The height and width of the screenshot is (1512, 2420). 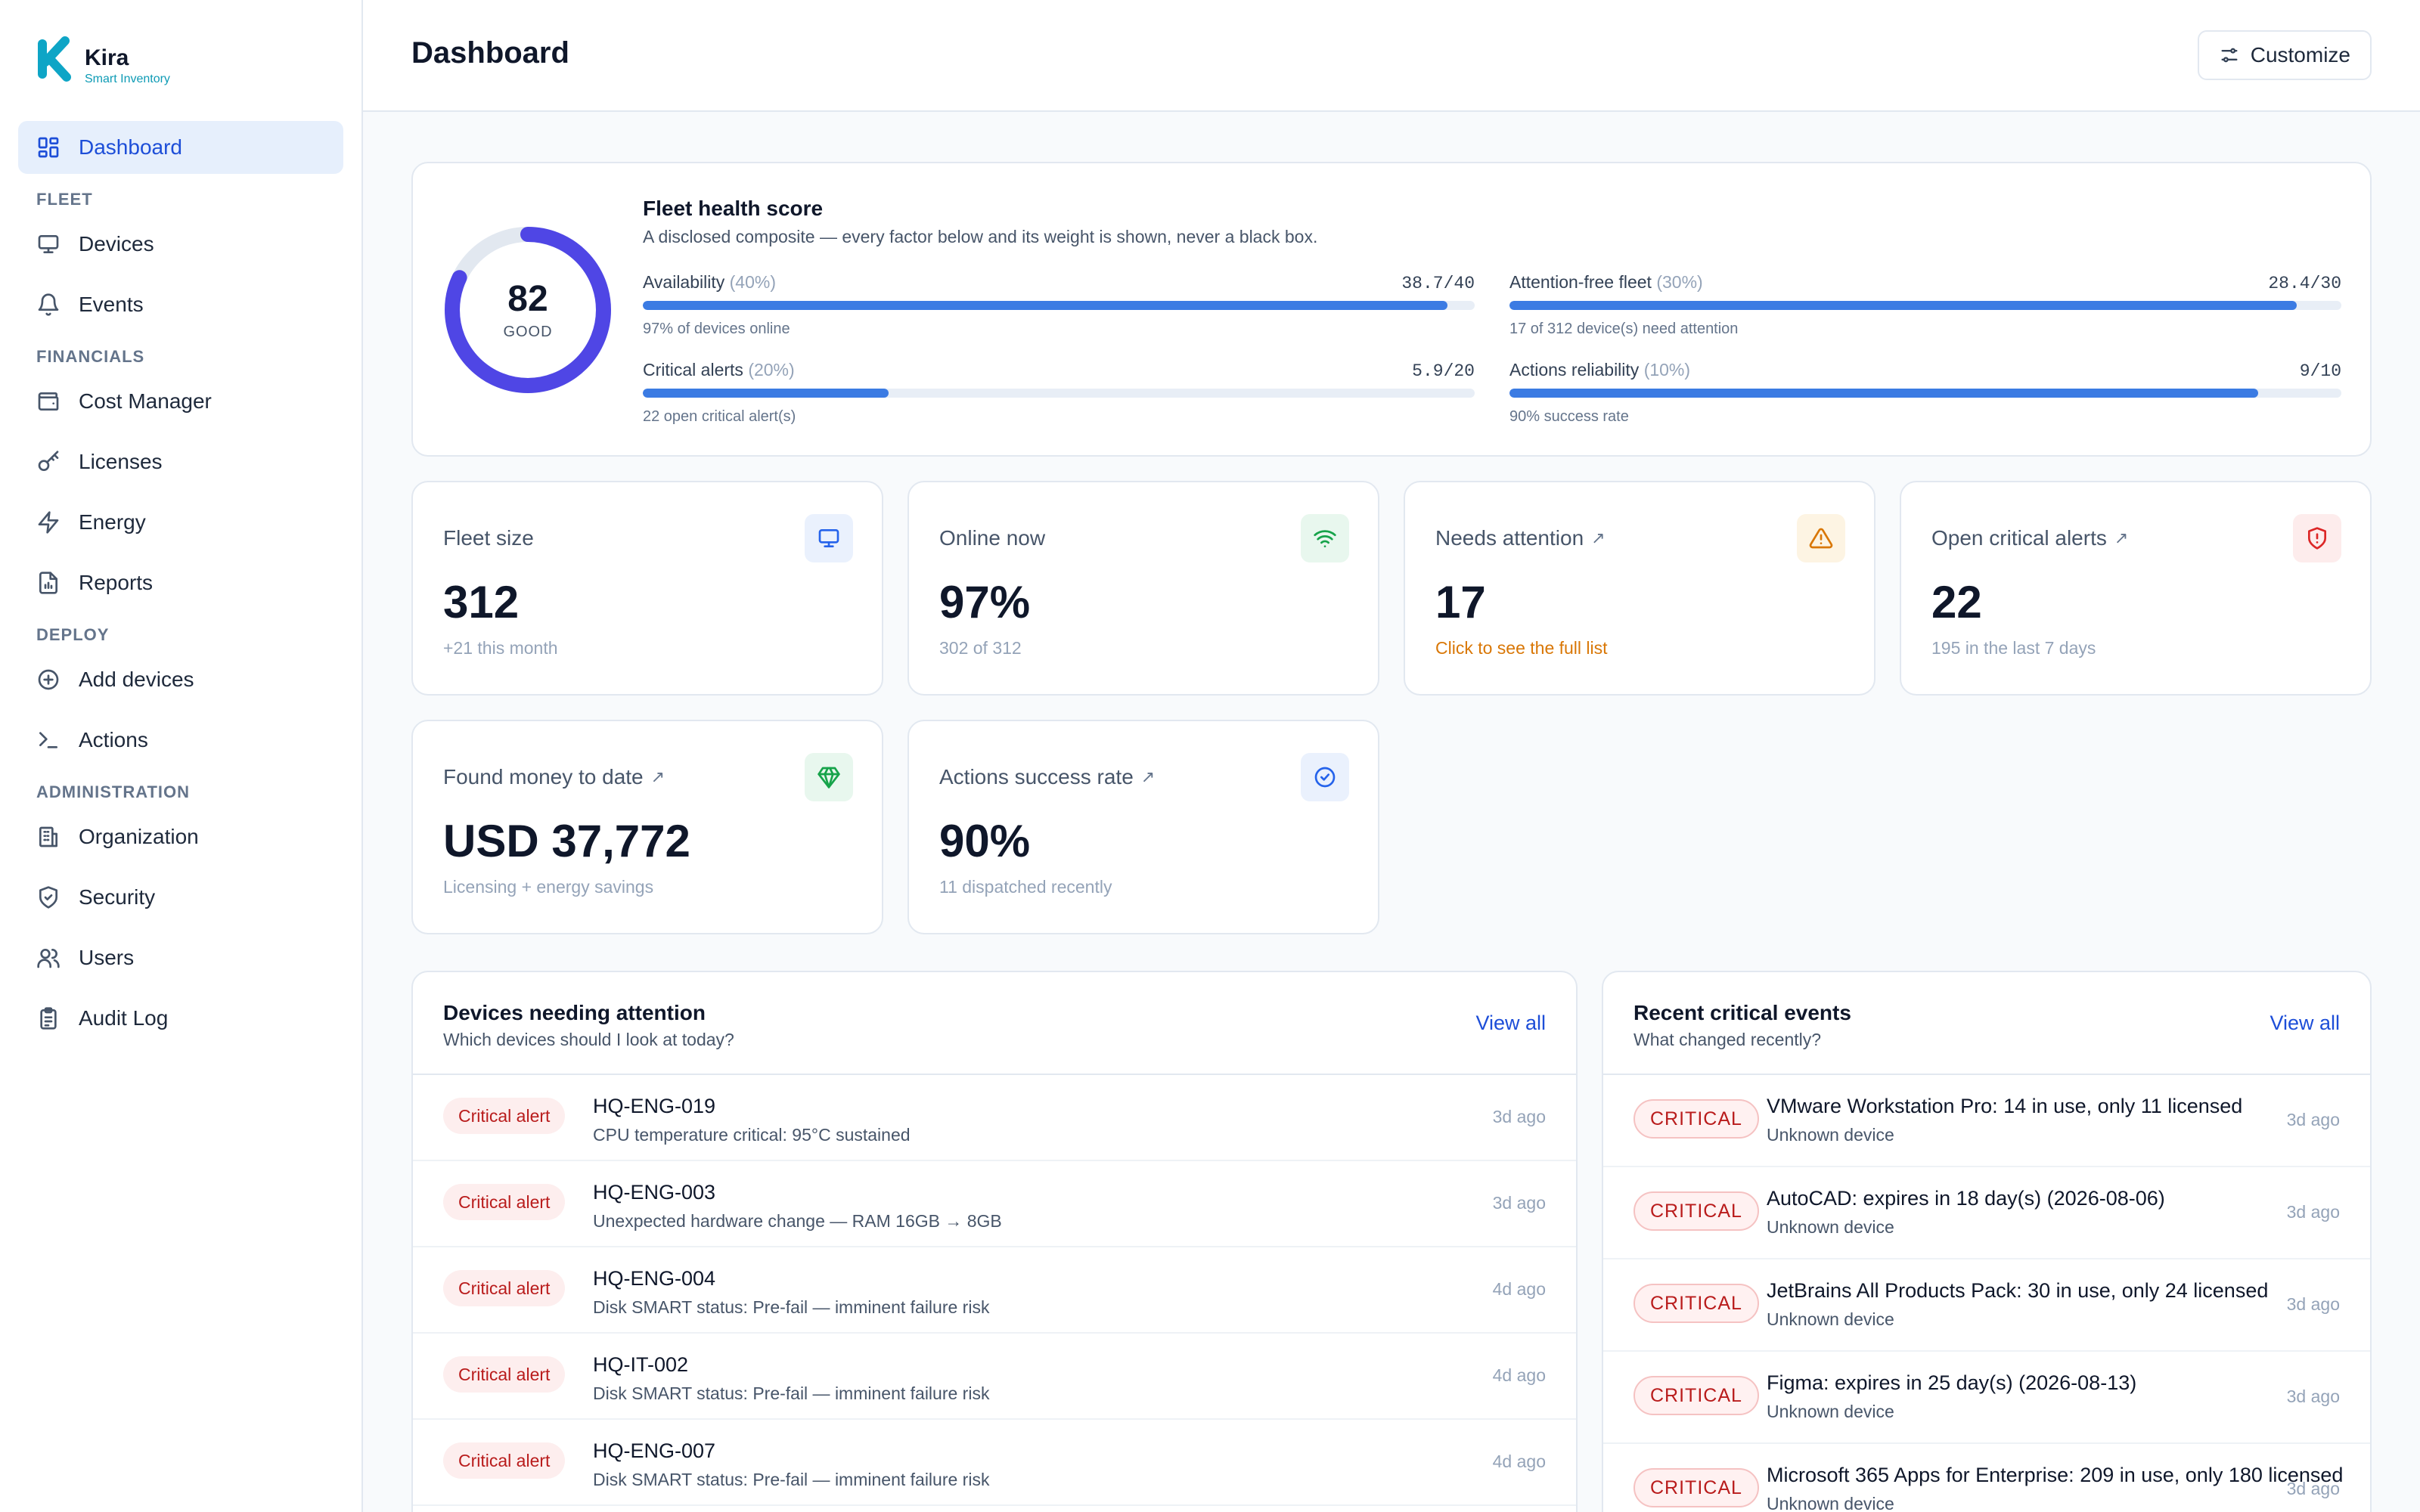 I want to click on brand: Kira Smart Inventory, so click(x=102, y=61).